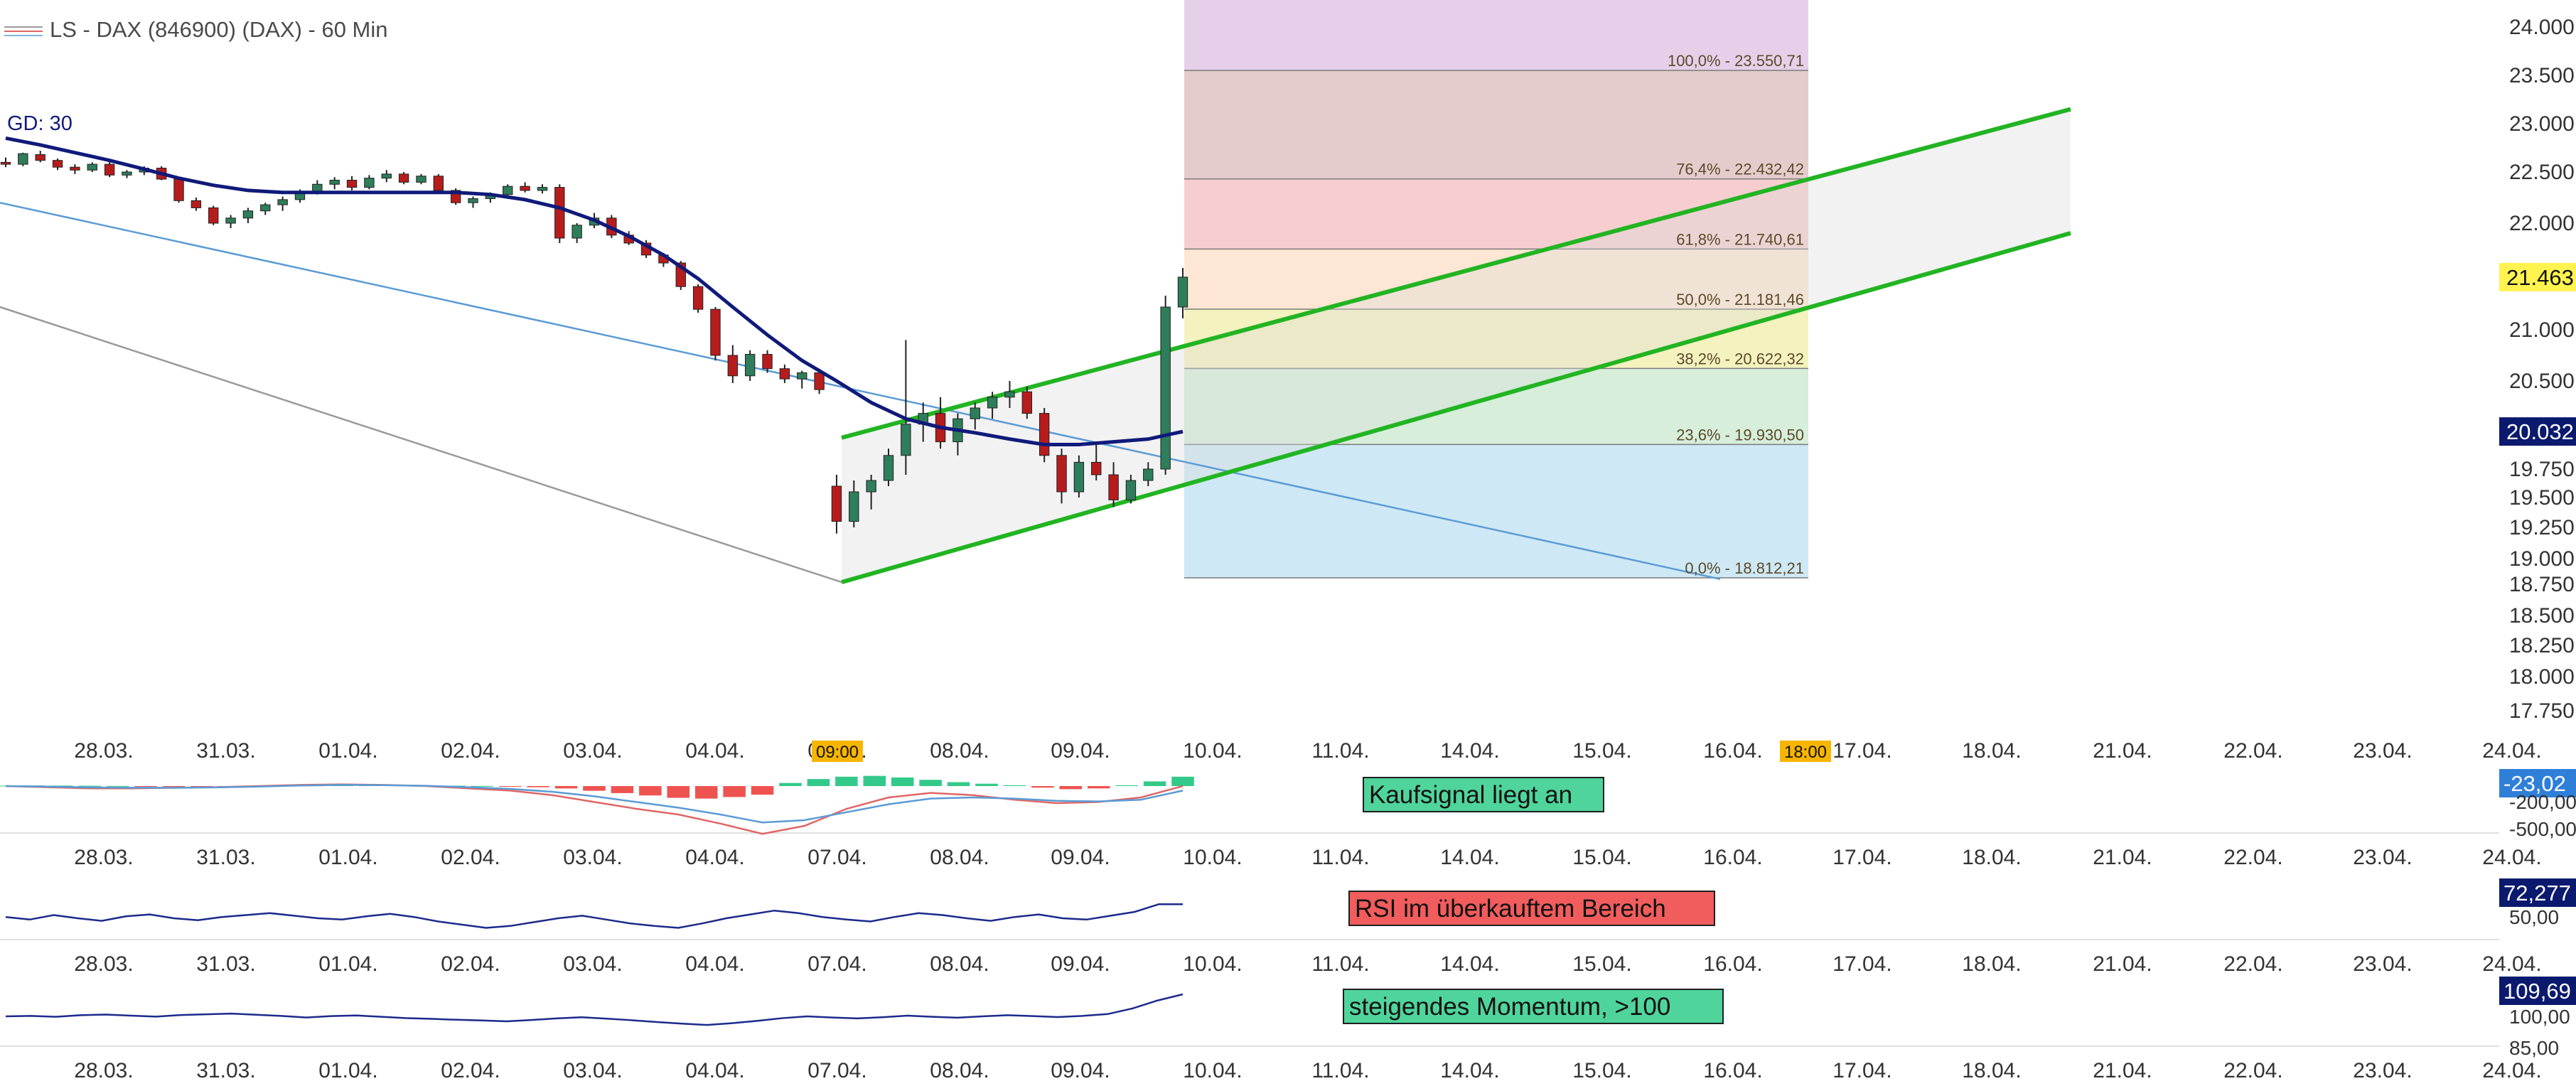  What do you see at coordinates (196, 76) in the screenshot?
I see `chart-header: LS - DAX (846900) (DAX) - 60 Min GD: 30` at bounding box center [196, 76].